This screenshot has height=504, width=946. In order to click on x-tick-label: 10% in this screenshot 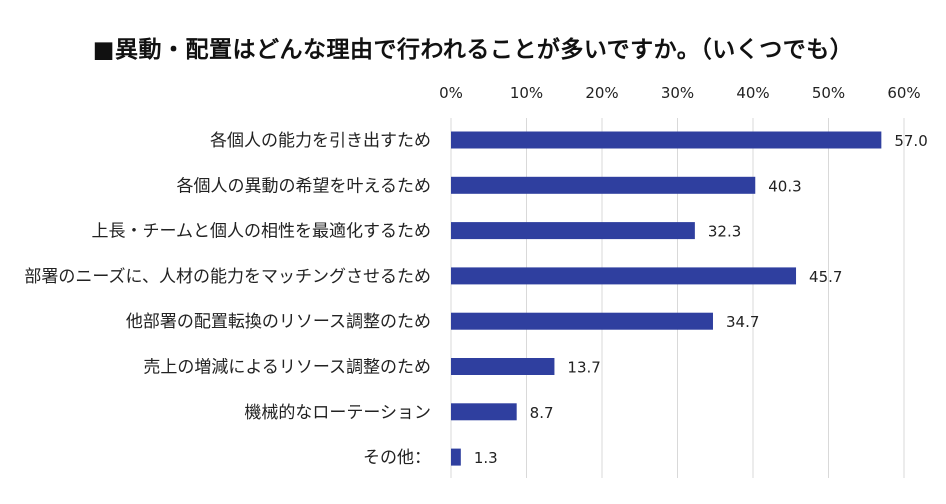, I will do `click(526, 93)`.